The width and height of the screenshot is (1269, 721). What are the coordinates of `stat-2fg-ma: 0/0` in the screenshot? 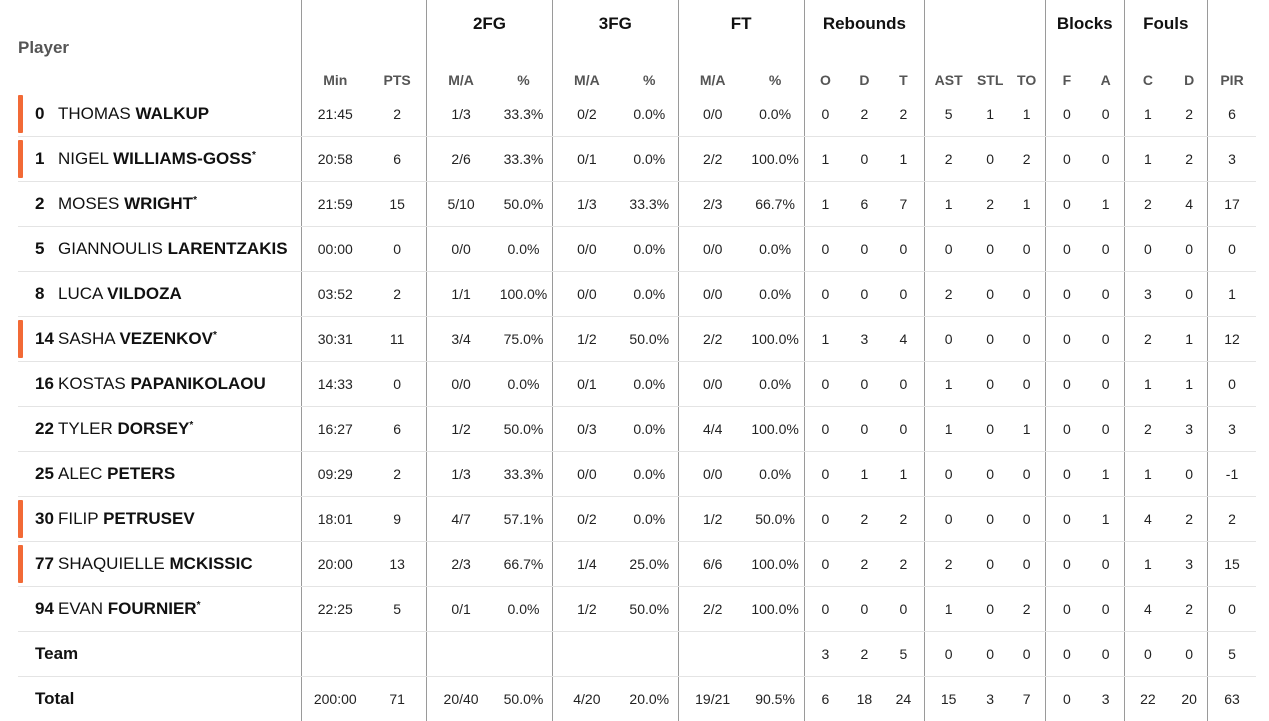 It's located at (461, 249).